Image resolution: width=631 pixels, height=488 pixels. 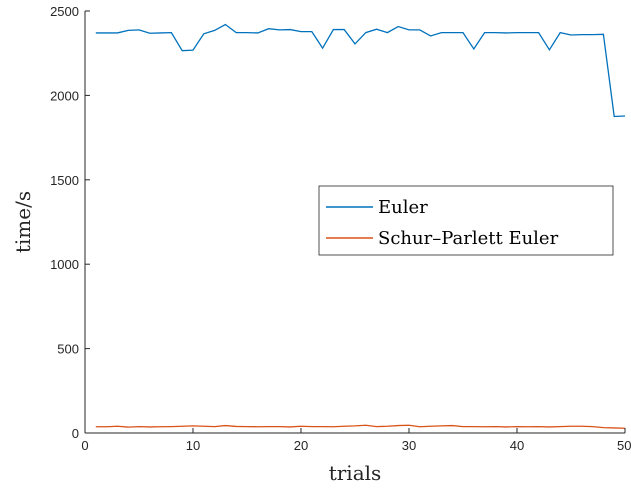 What do you see at coordinates (355, 473) in the screenshot?
I see `x-axis-title: trials` at bounding box center [355, 473].